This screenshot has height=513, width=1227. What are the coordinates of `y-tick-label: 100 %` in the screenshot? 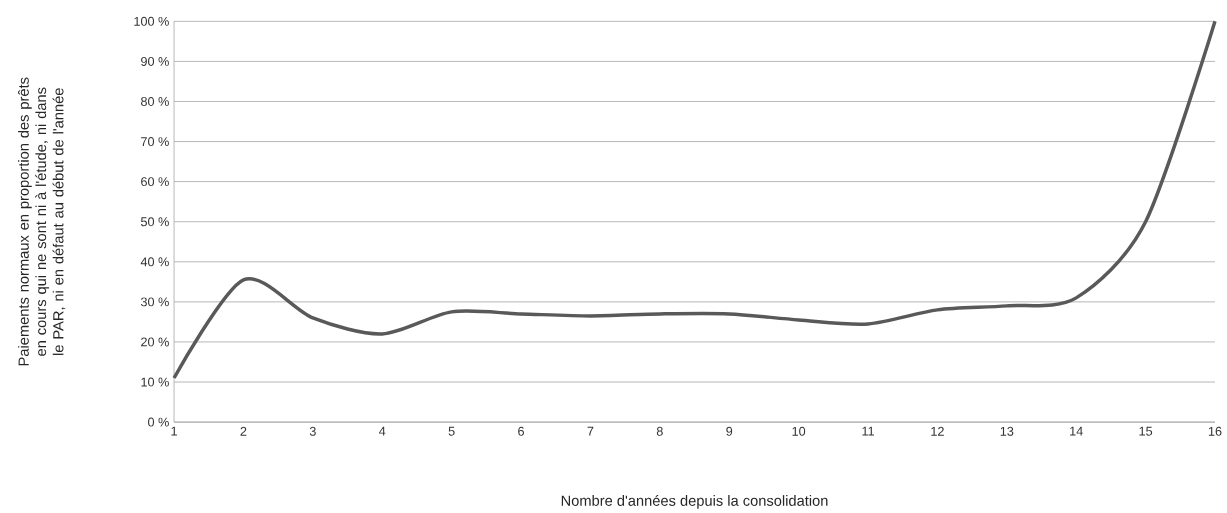 It's located at (151, 21).